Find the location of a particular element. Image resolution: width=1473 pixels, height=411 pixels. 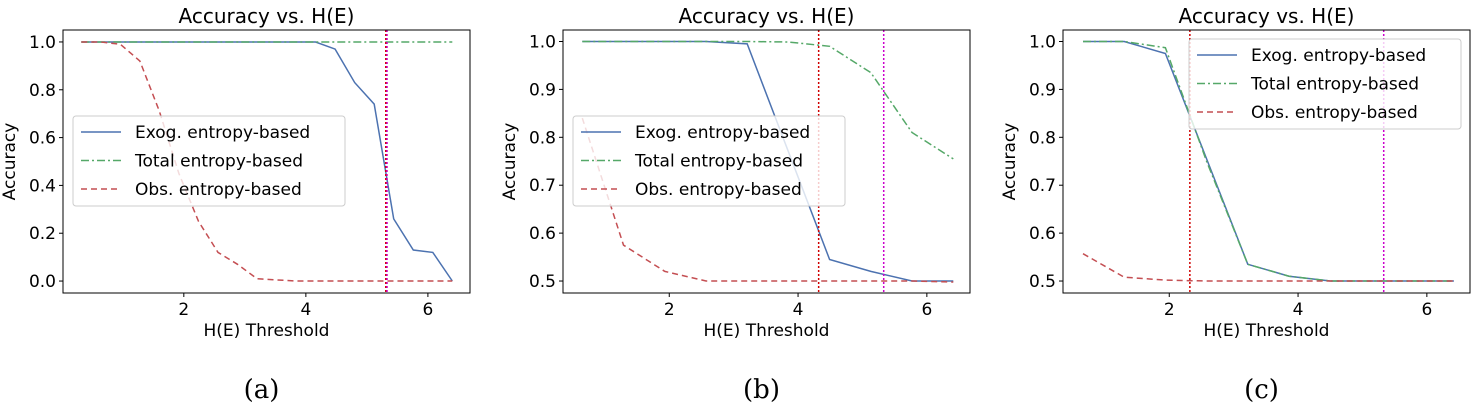

series-line-dashdot is located at coordinates (768, 100).